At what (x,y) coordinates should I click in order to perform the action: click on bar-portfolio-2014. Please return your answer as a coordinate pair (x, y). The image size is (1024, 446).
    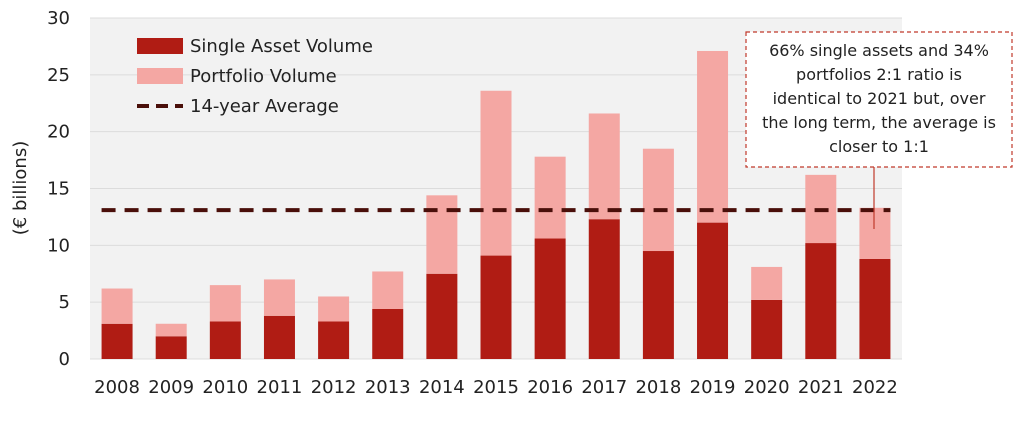
    Looking at the image, I should click on (442, 234).